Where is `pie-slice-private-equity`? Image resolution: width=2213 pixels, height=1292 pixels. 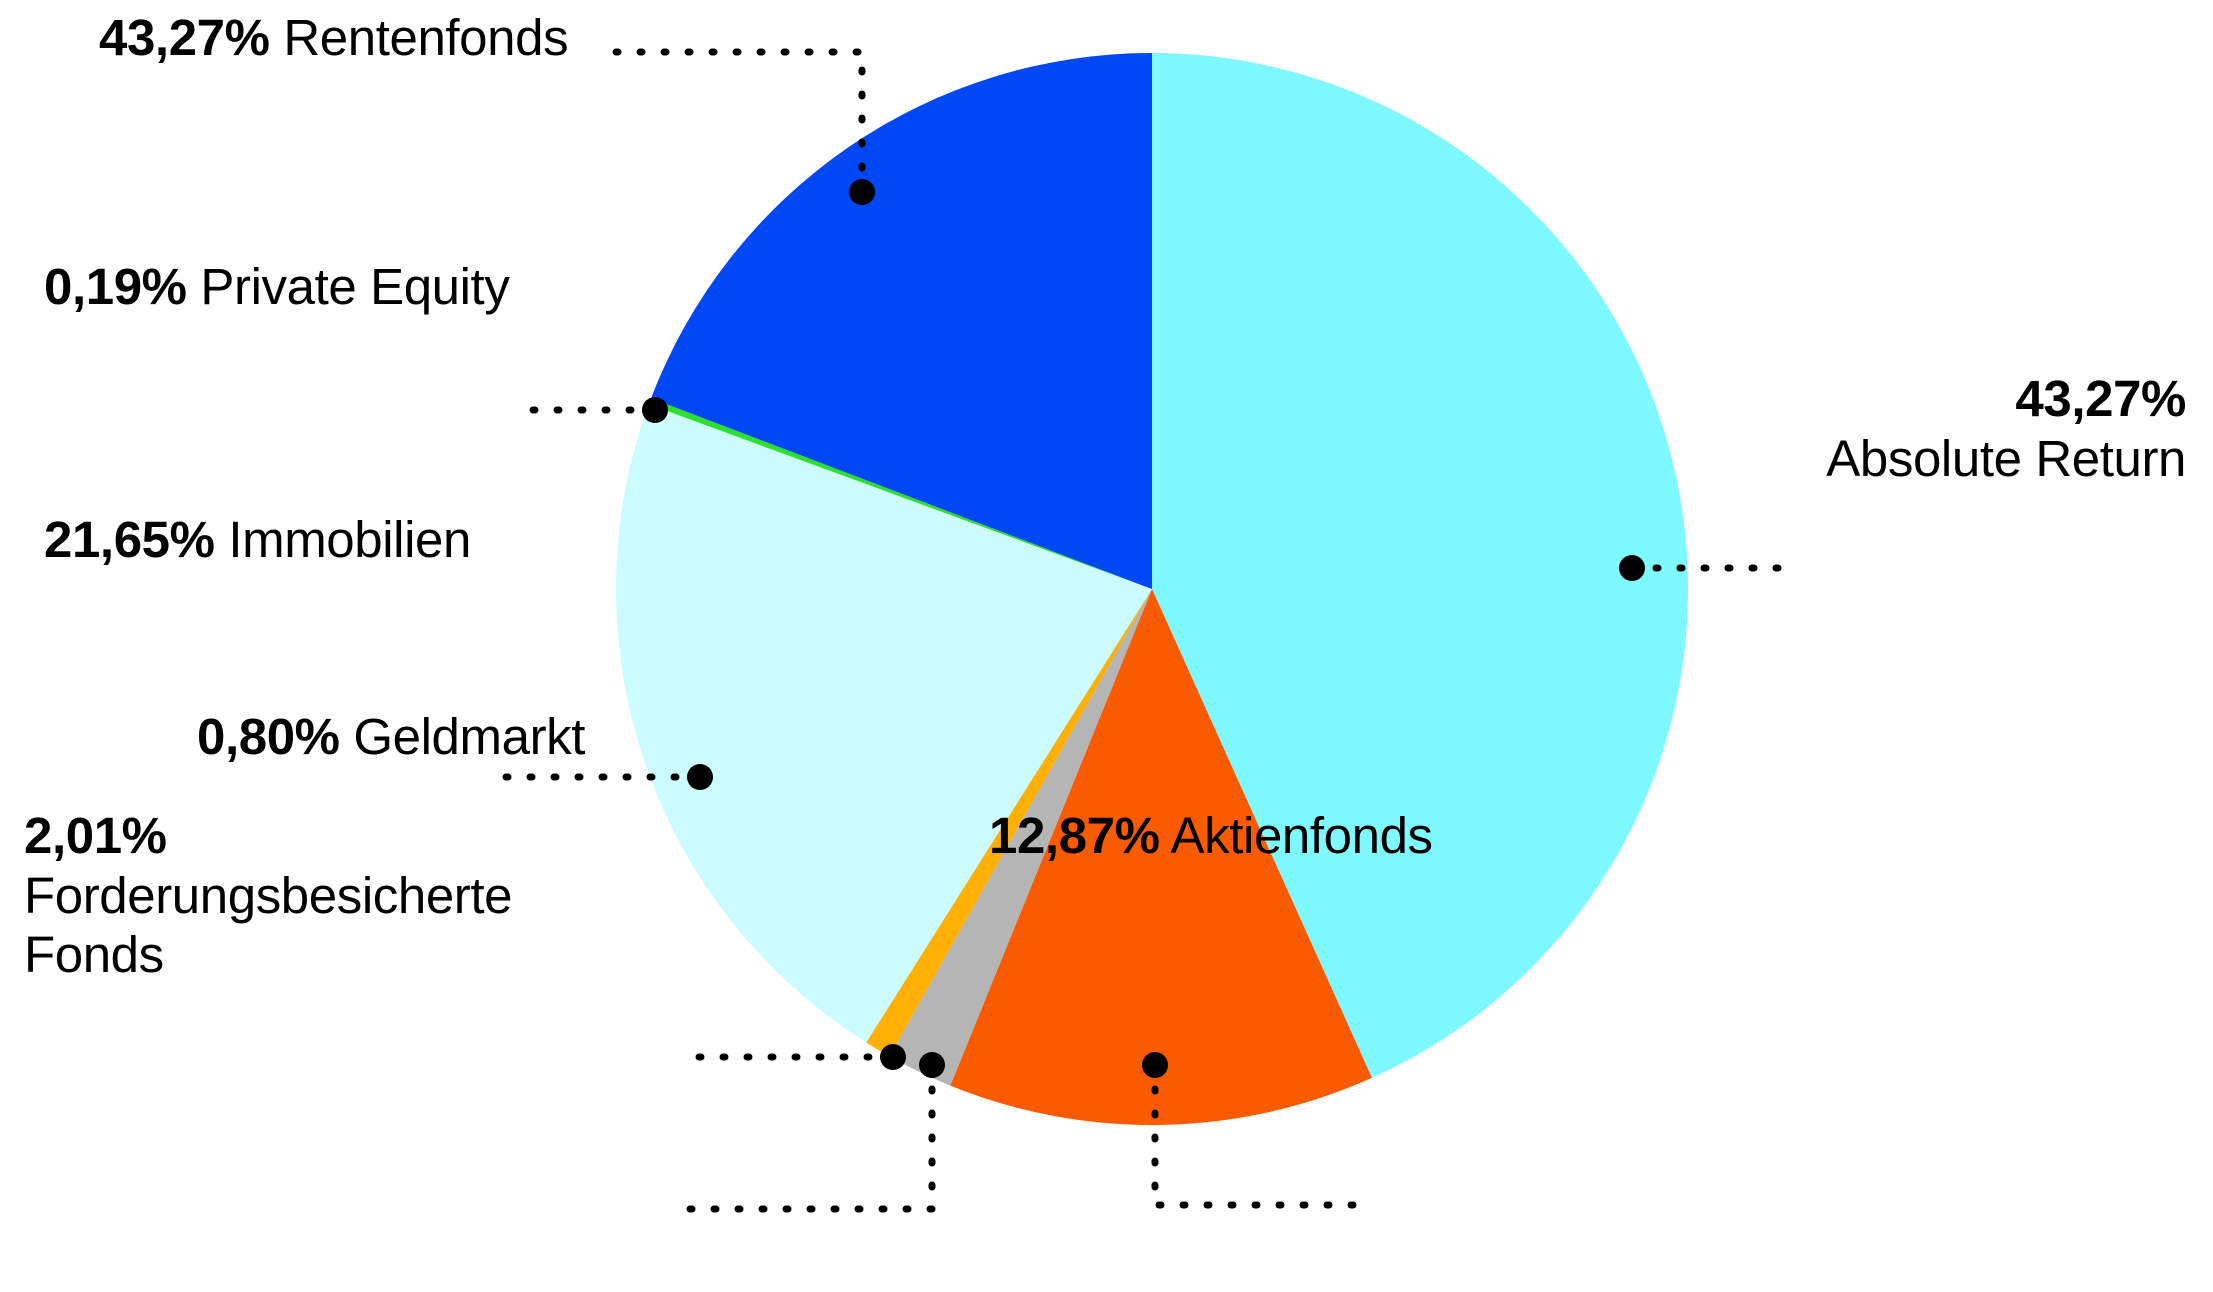
pie-slice-private-equity is located at coordinates (900, 493).